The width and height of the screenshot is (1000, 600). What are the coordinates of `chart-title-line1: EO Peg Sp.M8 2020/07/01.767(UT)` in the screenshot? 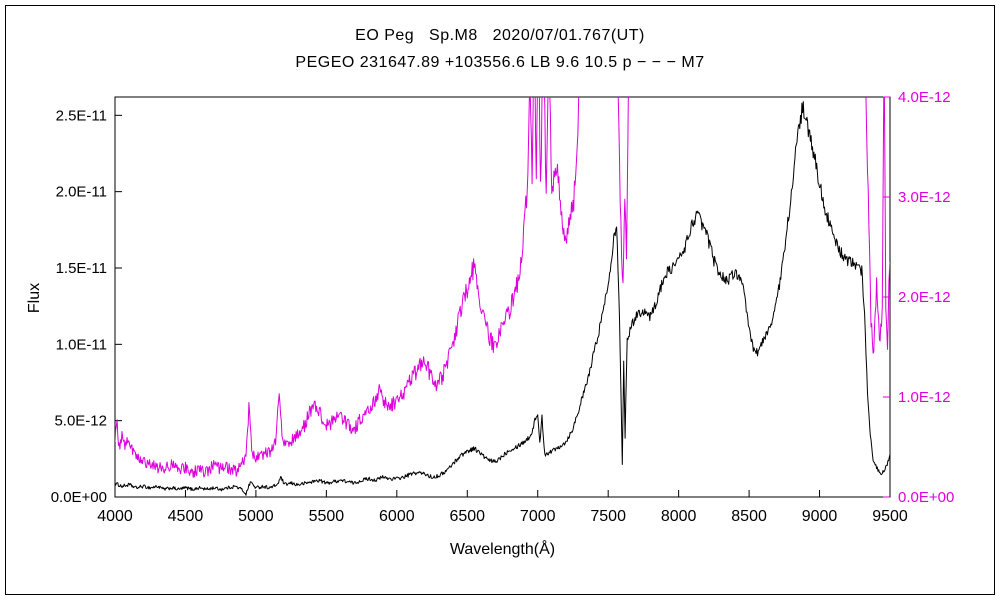 It's located at (500, 35).